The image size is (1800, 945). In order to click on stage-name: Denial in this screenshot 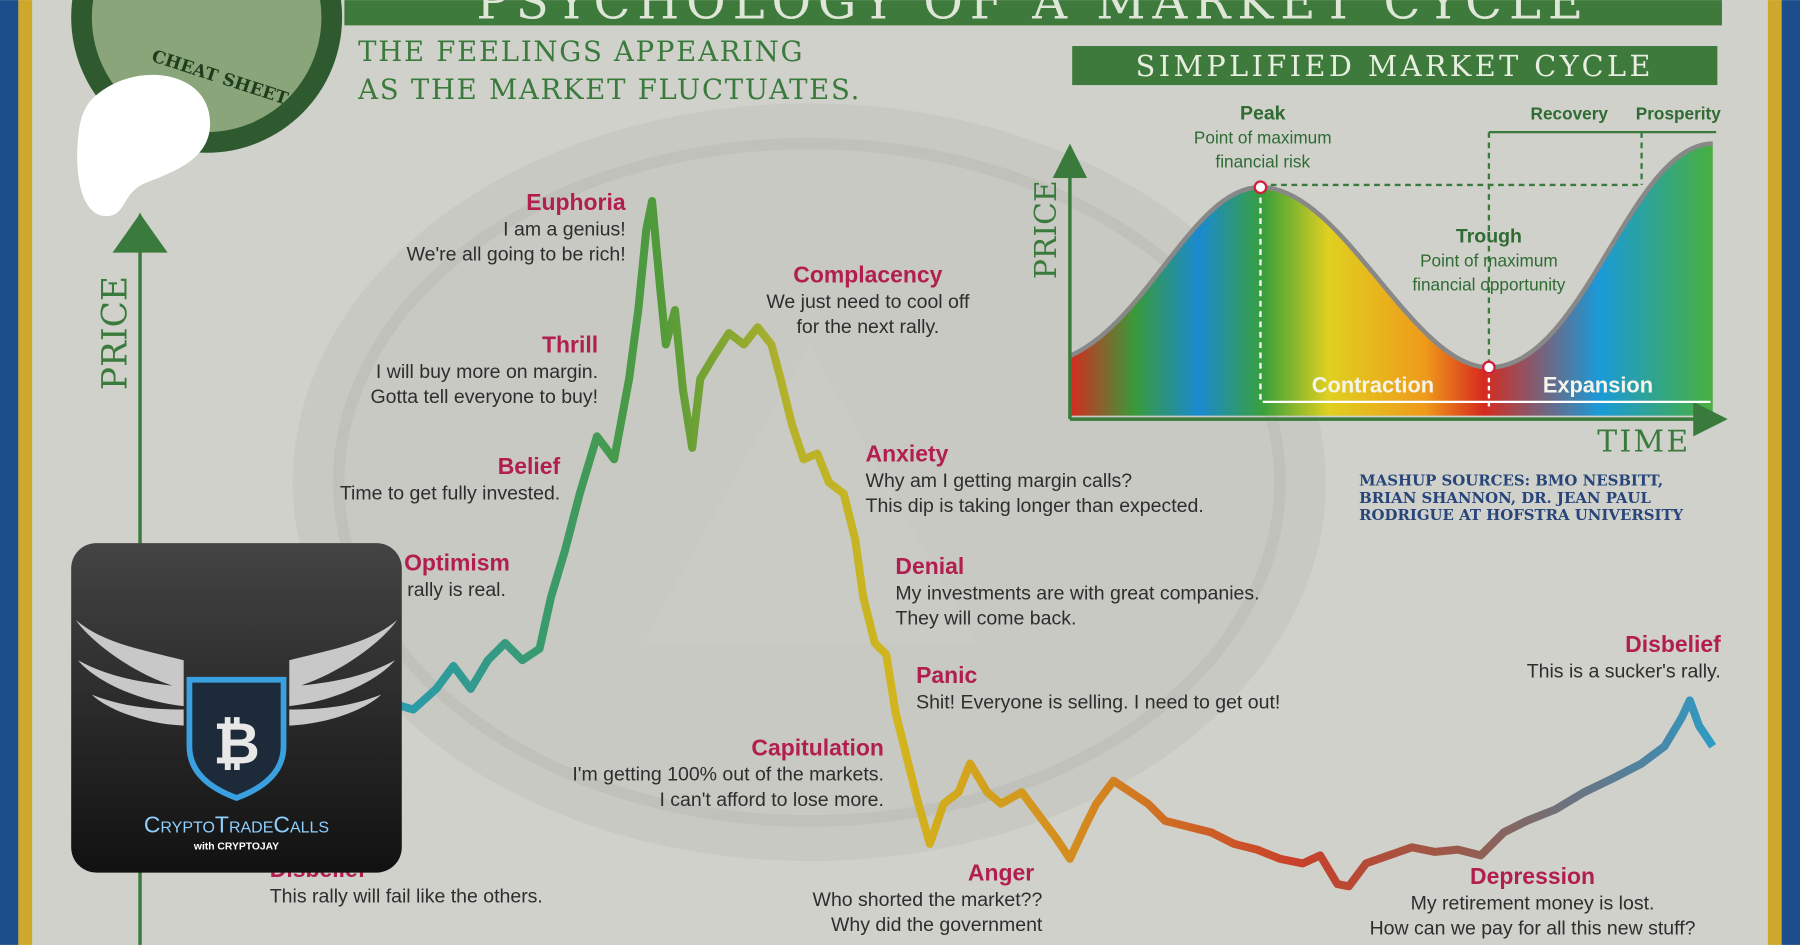, I will do `click(929, 566)`.